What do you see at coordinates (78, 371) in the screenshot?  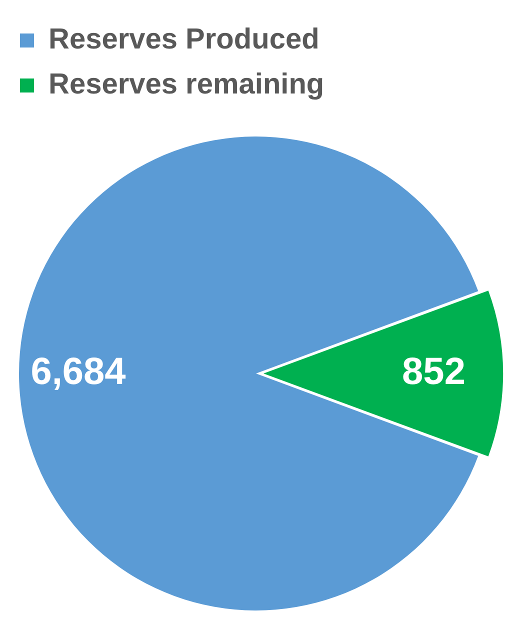 I see `data-label: 6,684` at bounding box center [78, 371].